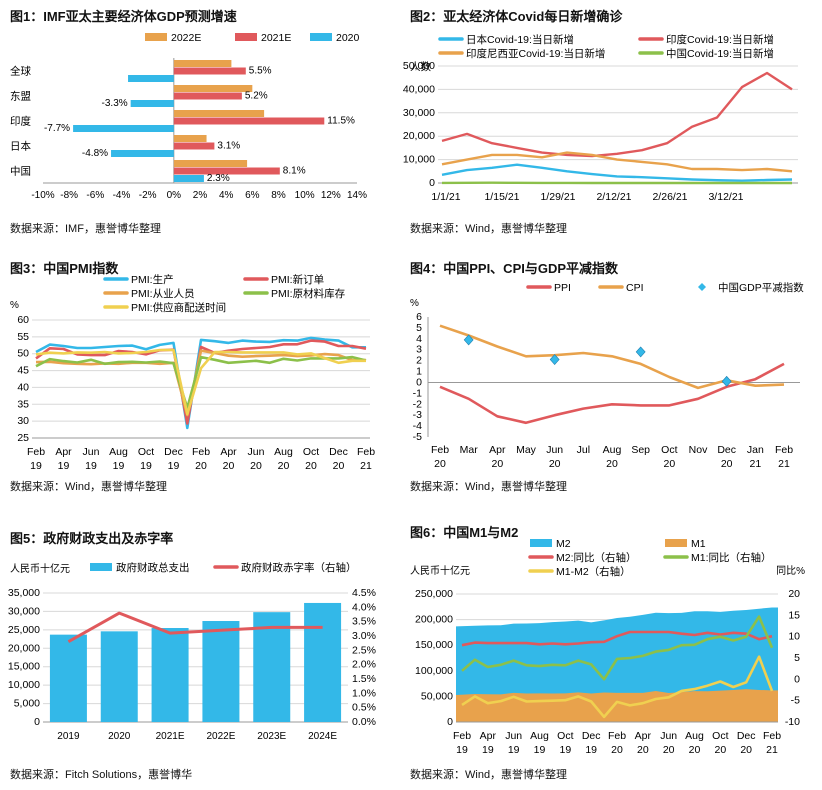  I want to click on category-label: 中国, so click(20, 171).